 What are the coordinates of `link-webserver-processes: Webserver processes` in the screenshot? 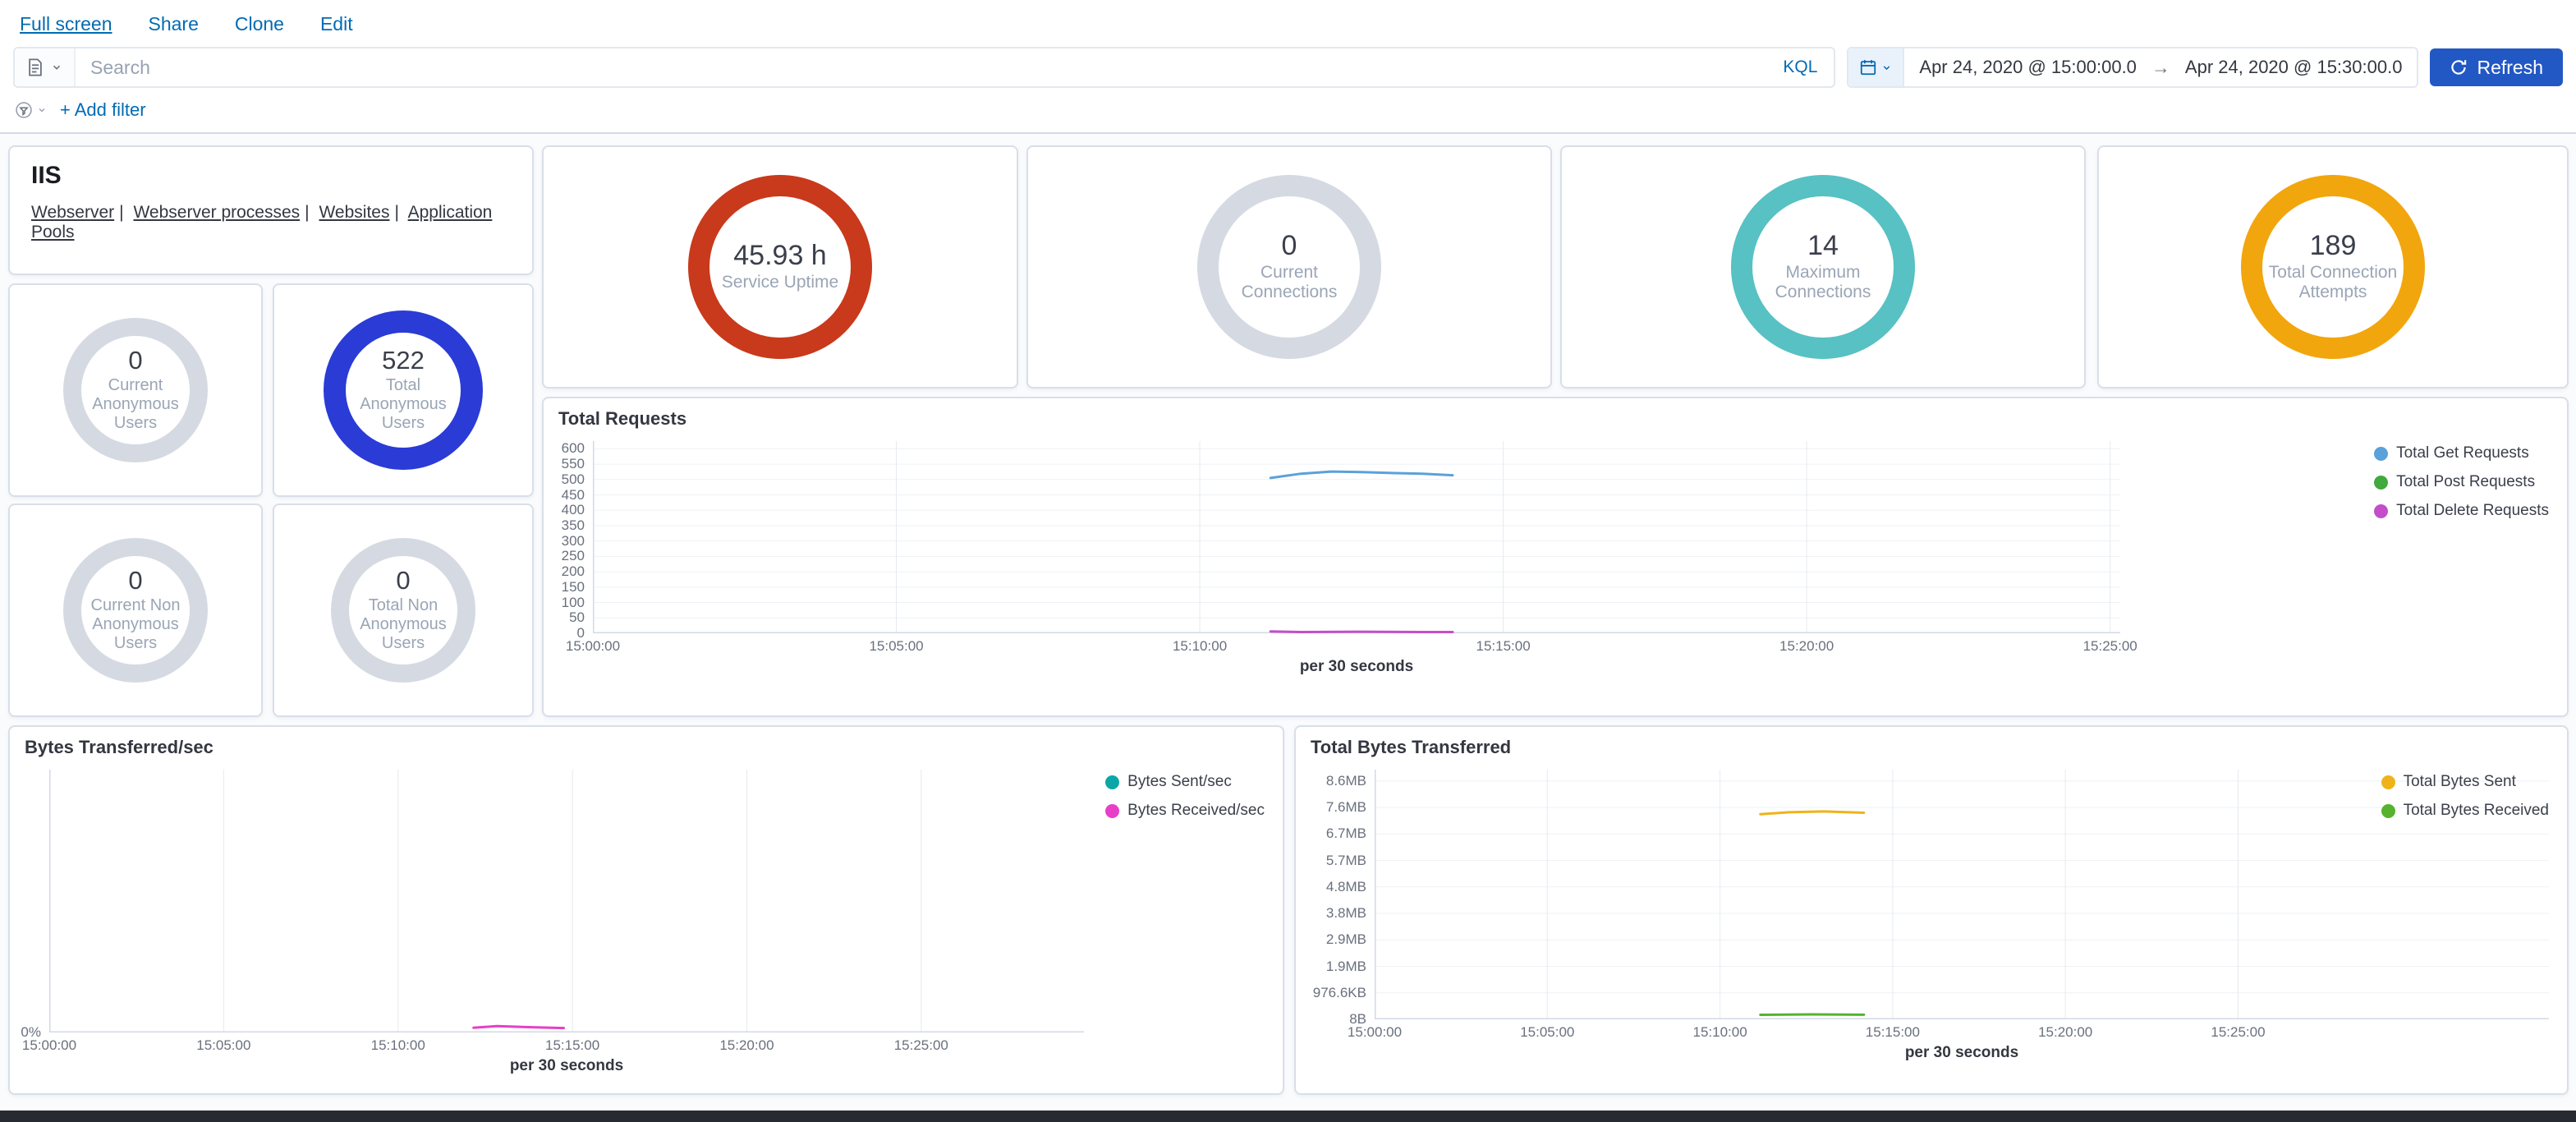 It's located at (217, 213).